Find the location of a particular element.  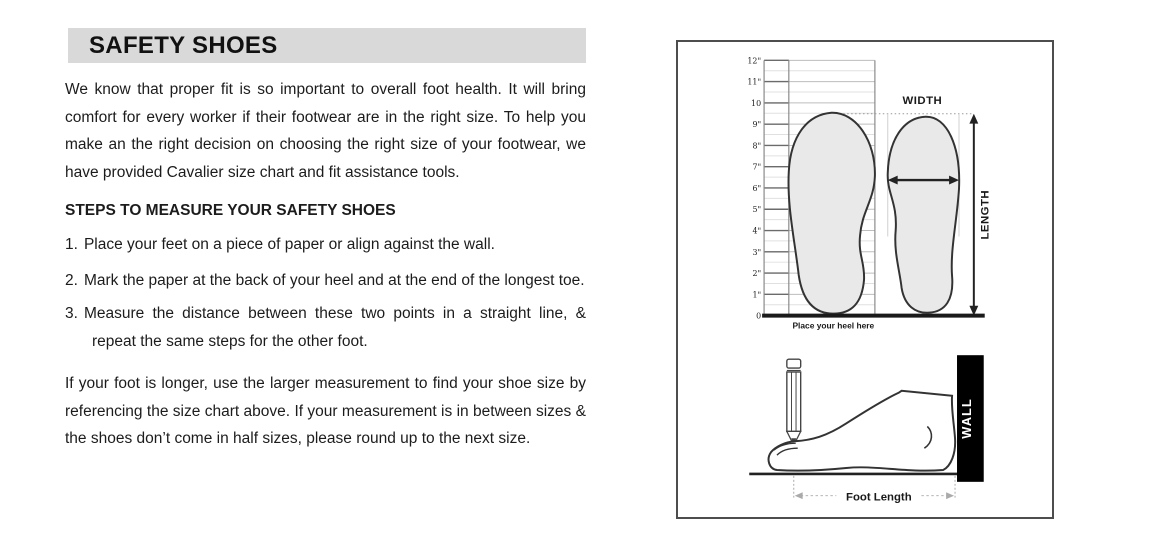

pencil-icon is located at coordinates (793, 402).